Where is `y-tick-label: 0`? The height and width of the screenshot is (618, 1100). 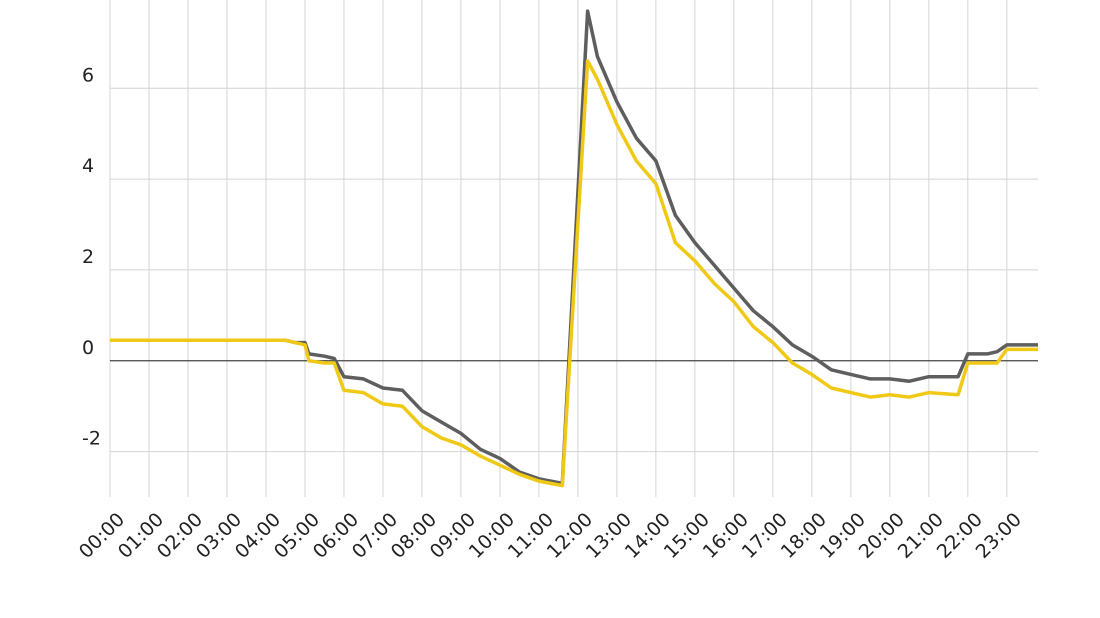
y-tick-label: 0 is located at coordinates (88, 348).